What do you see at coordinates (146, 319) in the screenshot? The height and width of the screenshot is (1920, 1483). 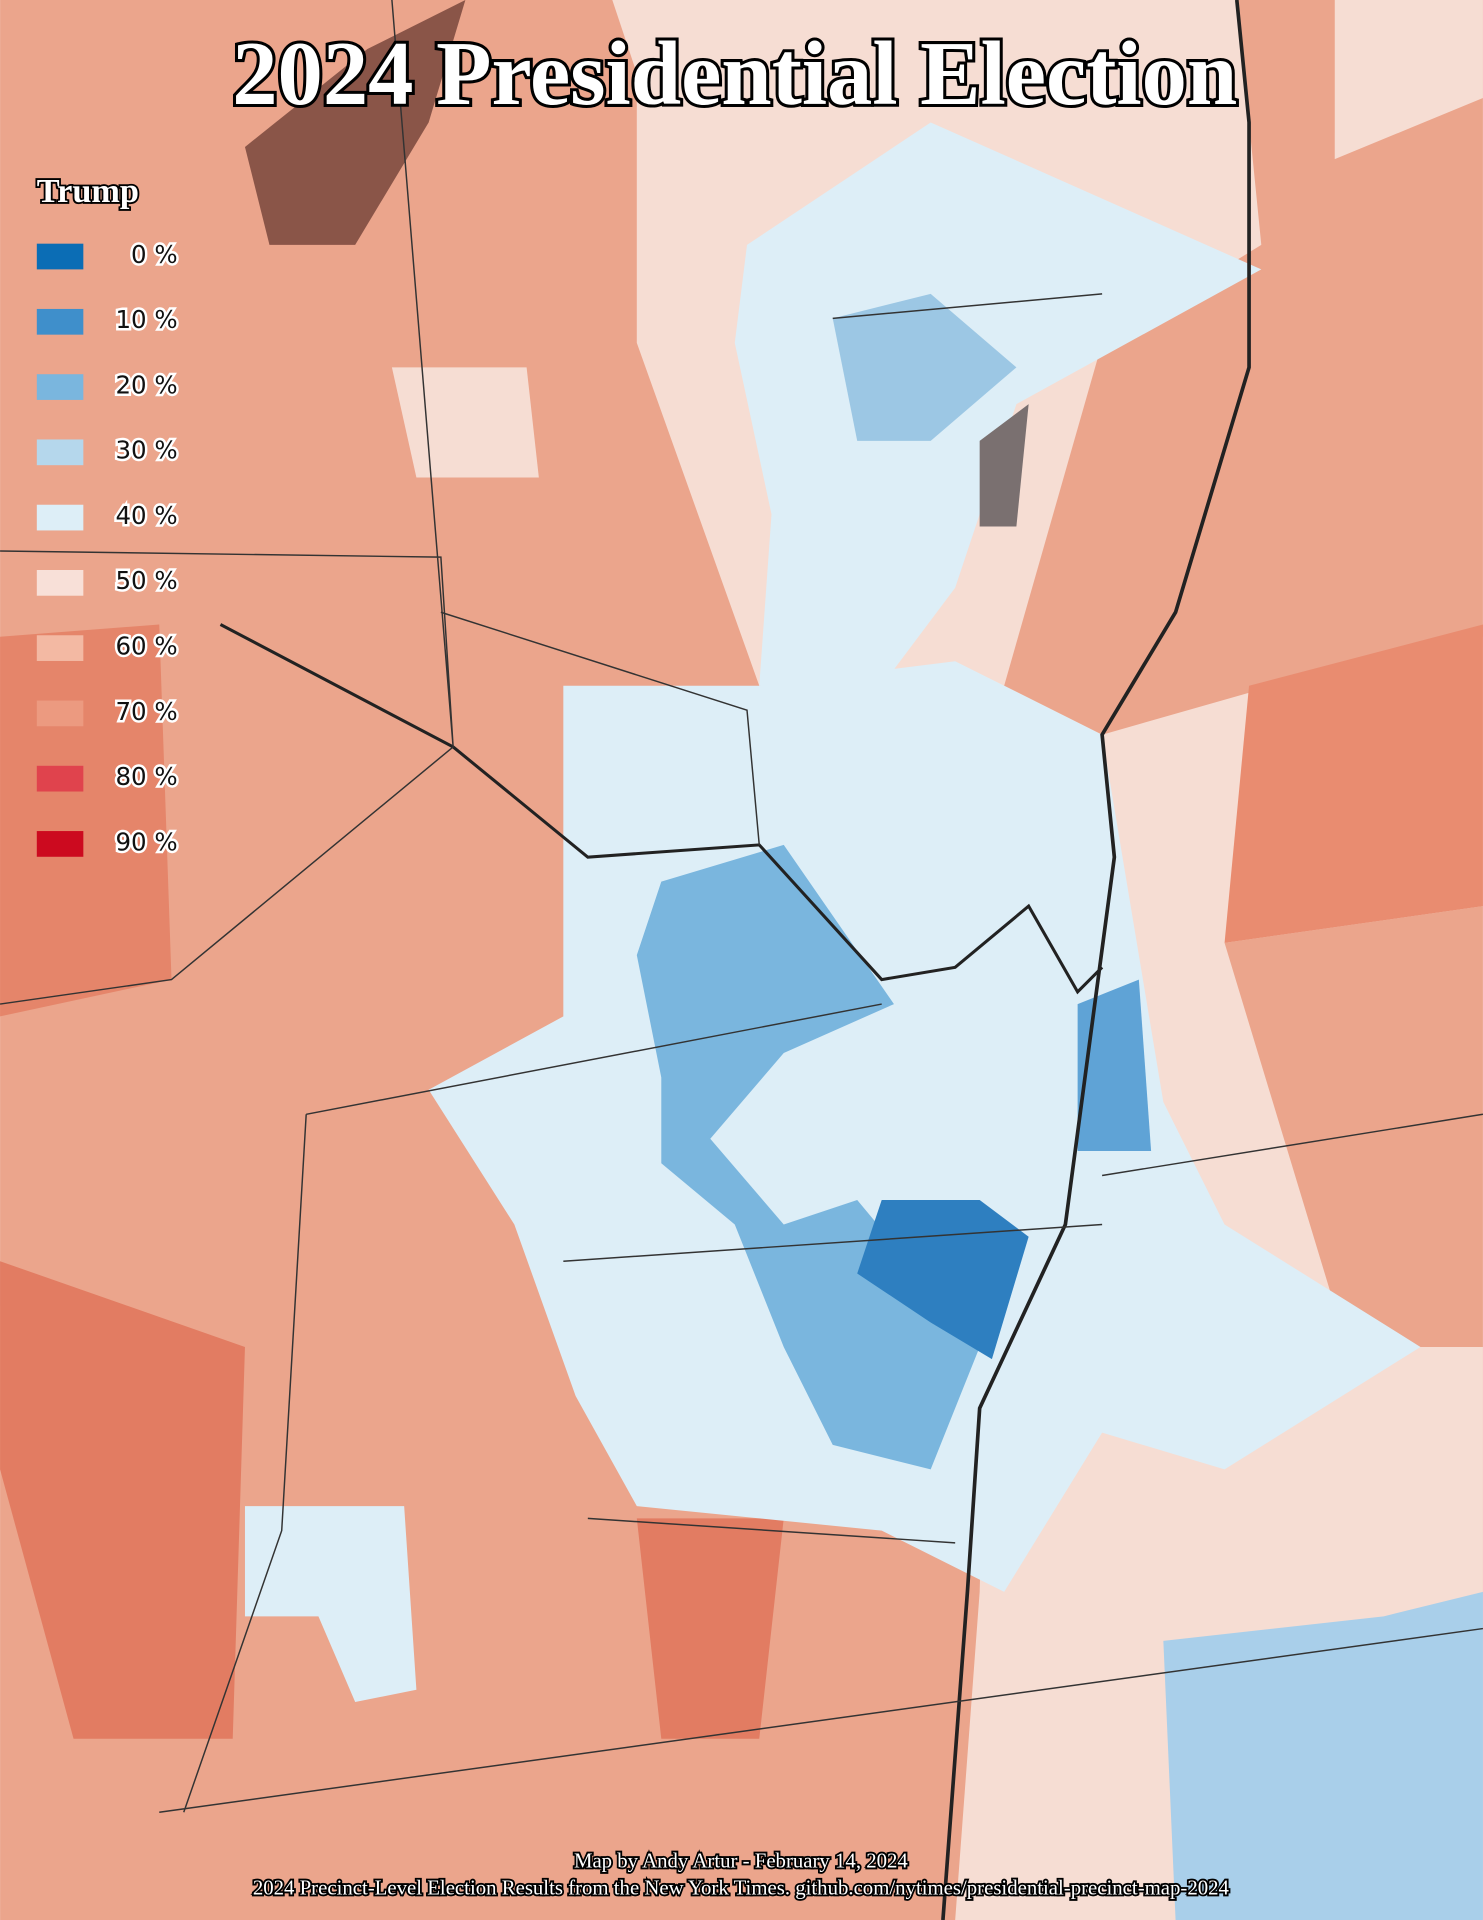 I see `legend-label: 10 %` at bounding box center [146, 319].